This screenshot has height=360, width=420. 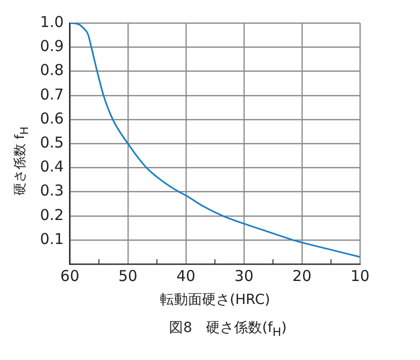 What do you see at coordinates (52, 70) in the screenshot?
I see `y-tick-label: 0.8` at bounding box center [52, 70].